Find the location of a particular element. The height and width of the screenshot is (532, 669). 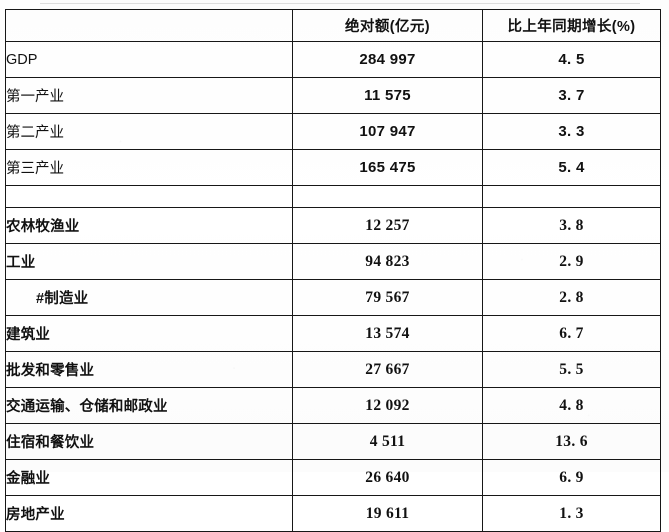

table-spacer-row is located at coordinates (333, 196).